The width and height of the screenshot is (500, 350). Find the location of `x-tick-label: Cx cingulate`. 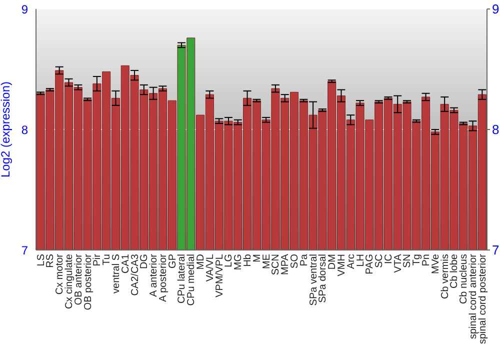

x-tick-label: Cx cingulate is located at coordinates (69, 282).